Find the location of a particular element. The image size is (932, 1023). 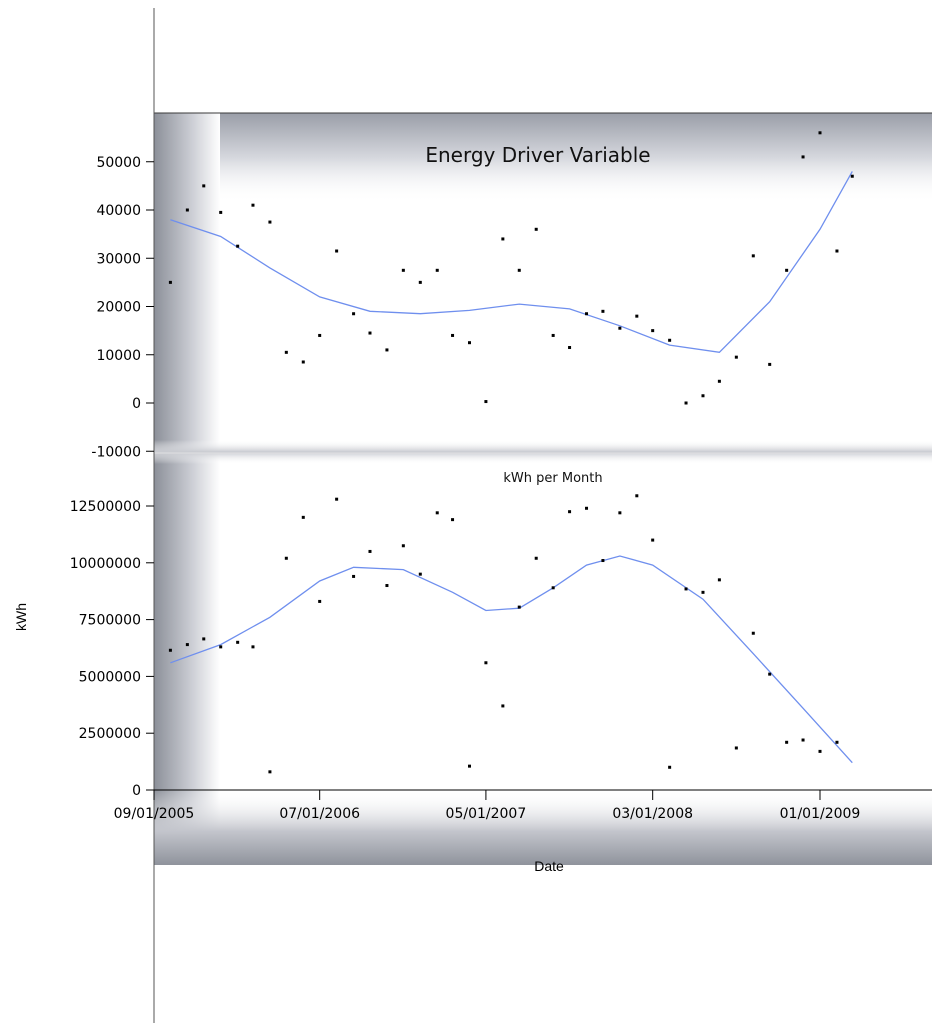

x-tick-label: 07/01/2006 is located at coordinates (319, 814).